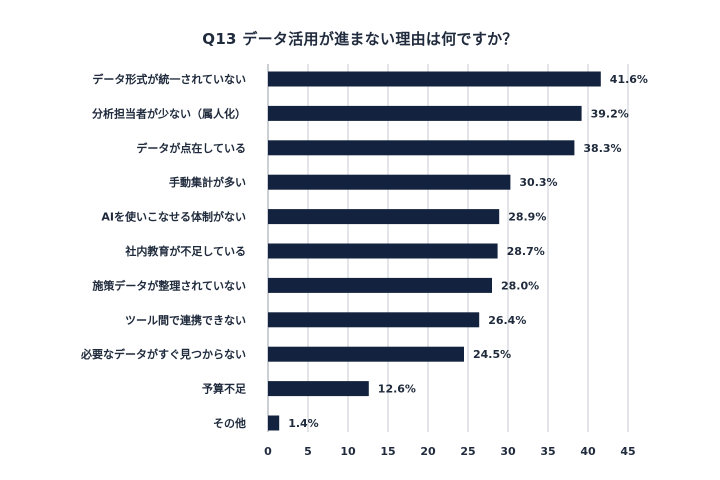 This screenshot has width=720, height=480. Describe the element at coordinates (627, 451) in the screenshot. I see `x-tick-label: 45` at that location.